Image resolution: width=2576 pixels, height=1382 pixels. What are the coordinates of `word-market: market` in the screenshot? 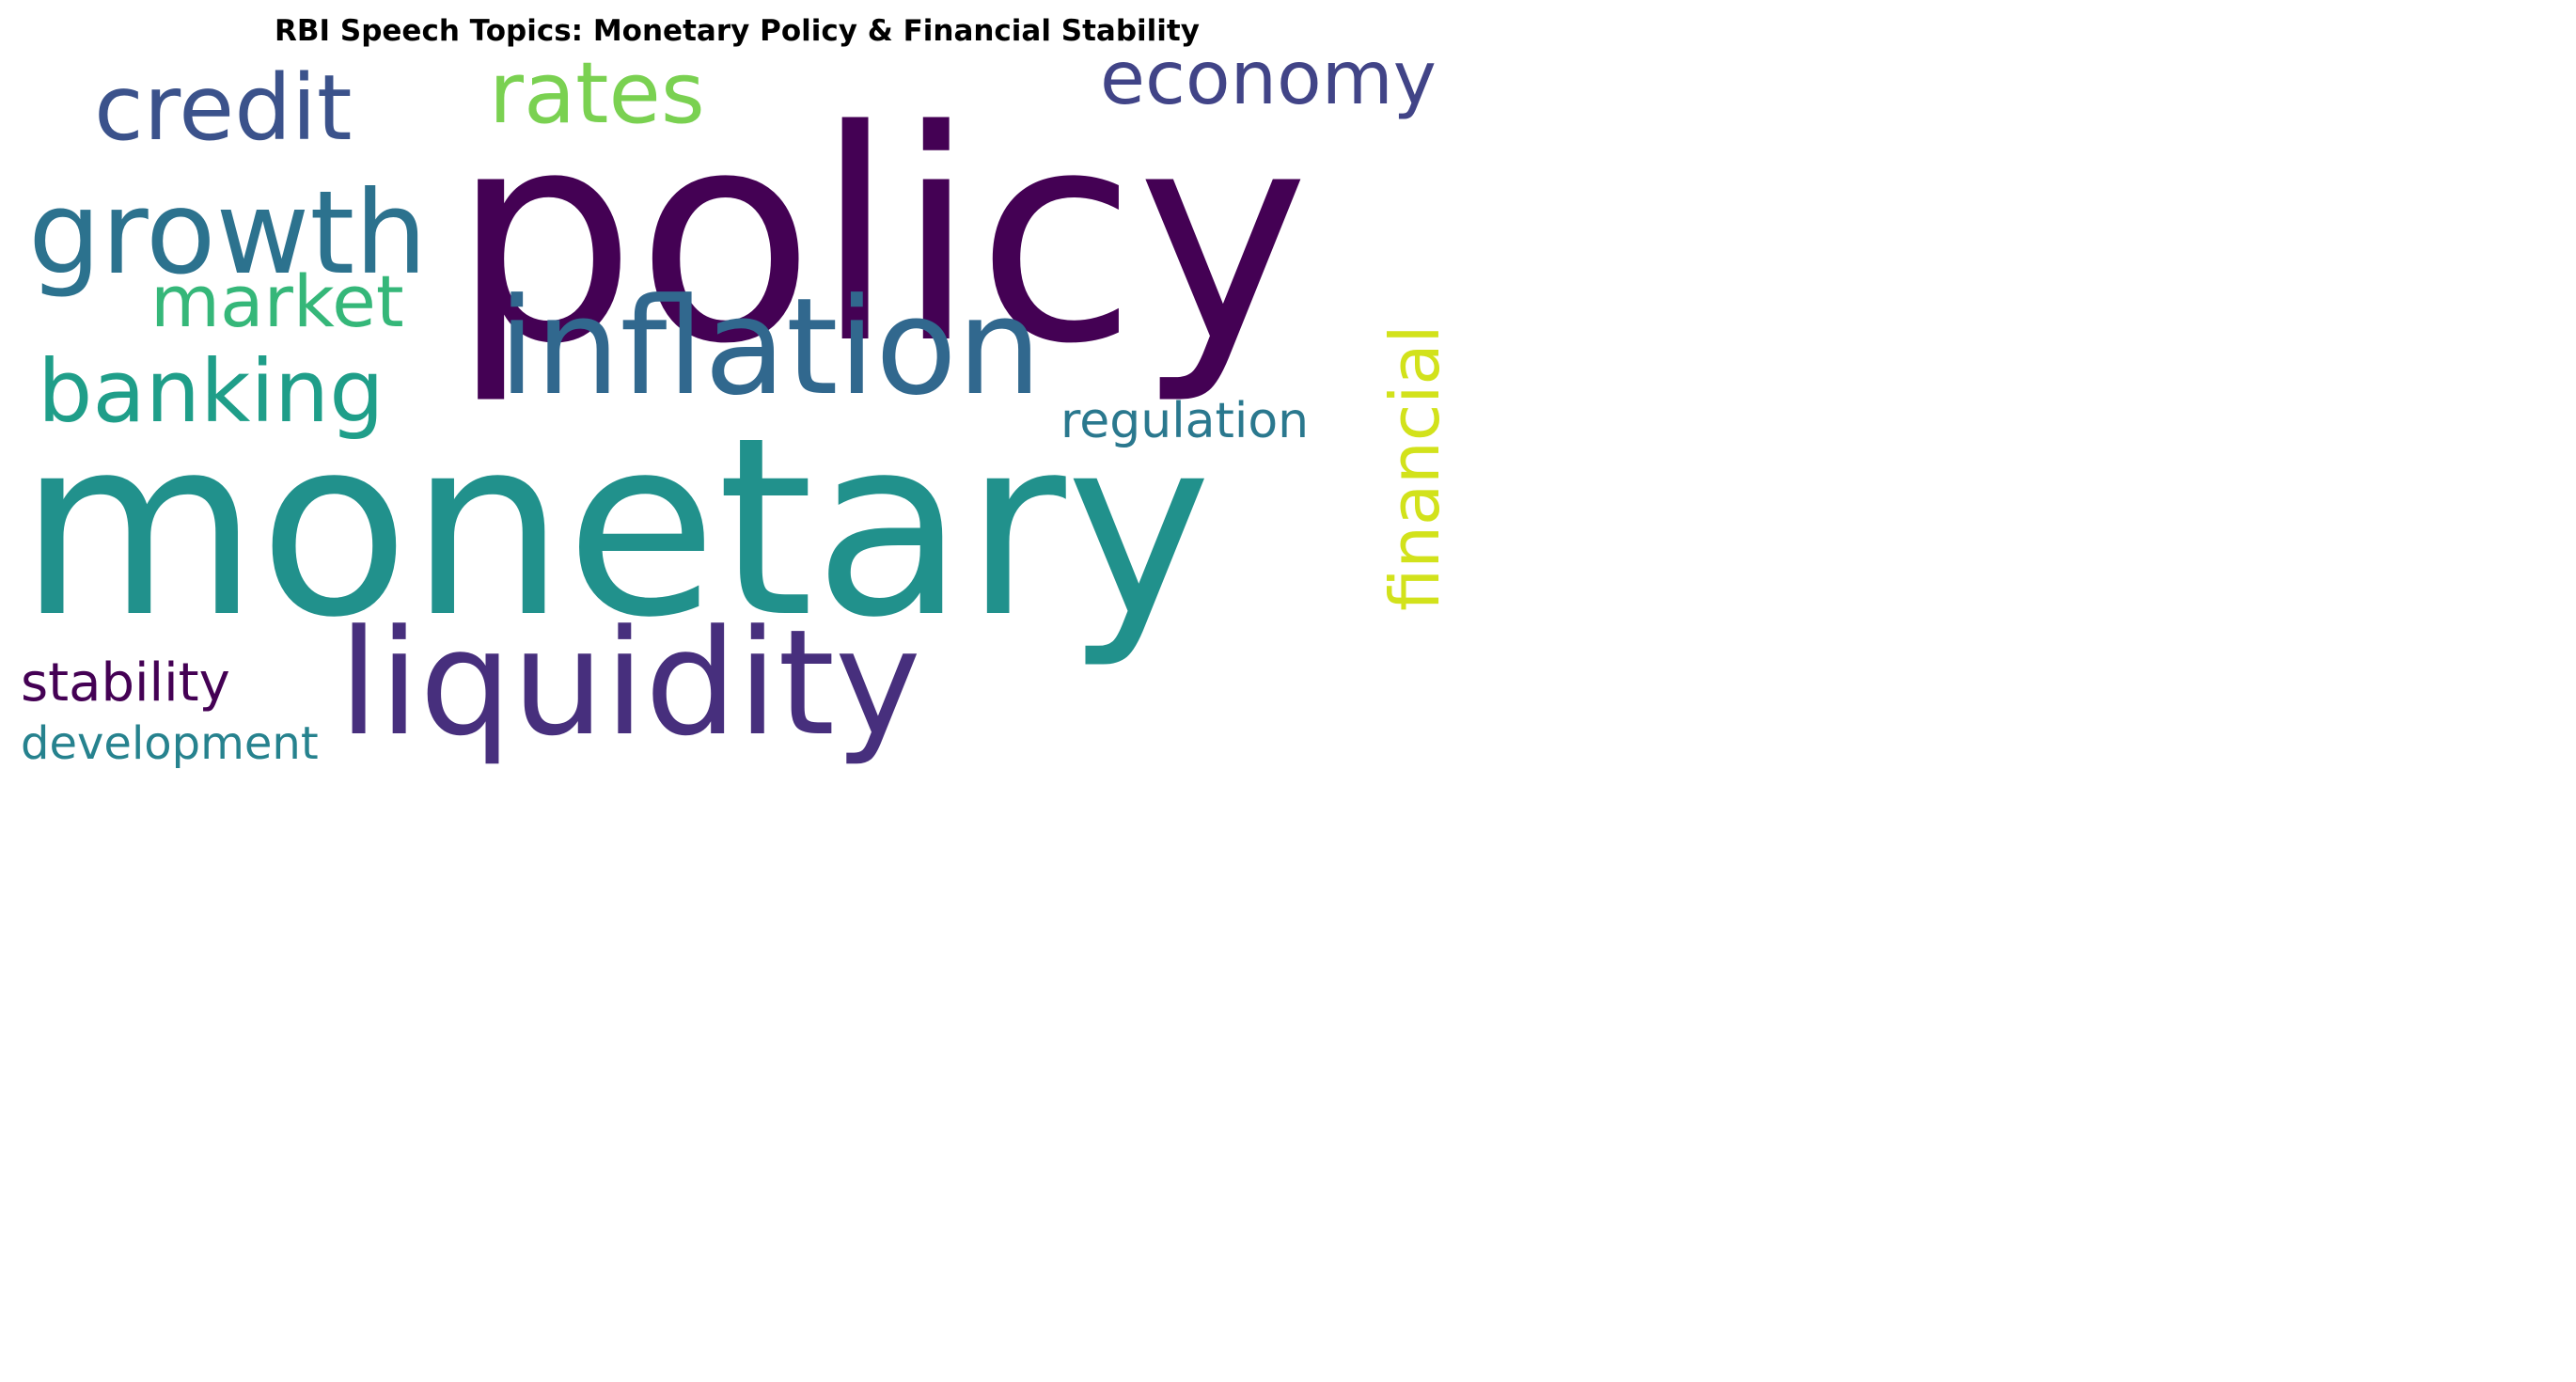 It's located at (277, 301).